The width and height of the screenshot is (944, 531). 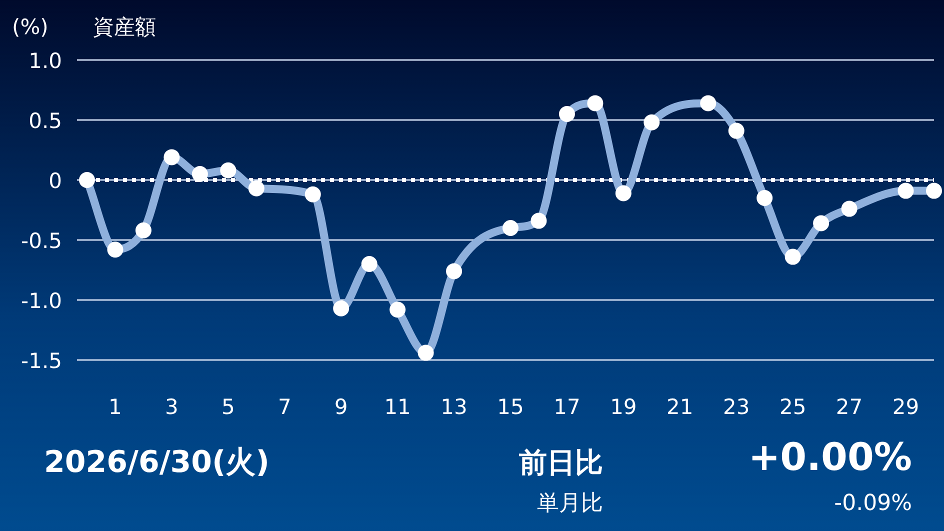 I want to click on y-axis-title: (%), so click(x=30, y=27).